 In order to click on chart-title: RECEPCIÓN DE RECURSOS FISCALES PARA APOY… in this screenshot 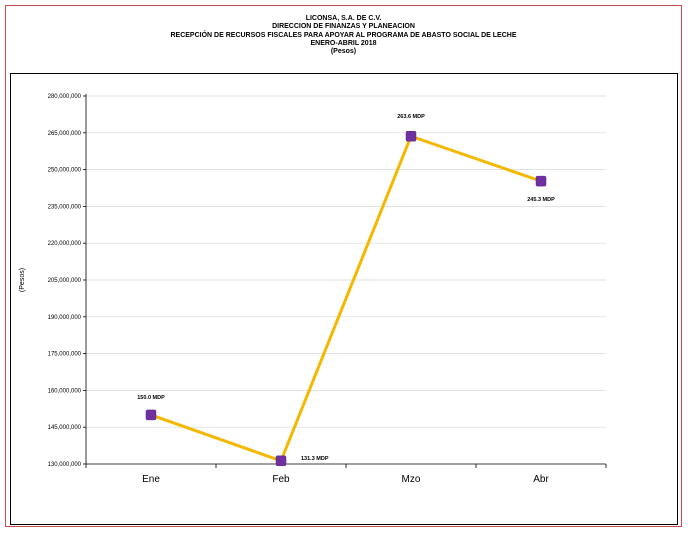, I will do `click(343, 35)`.